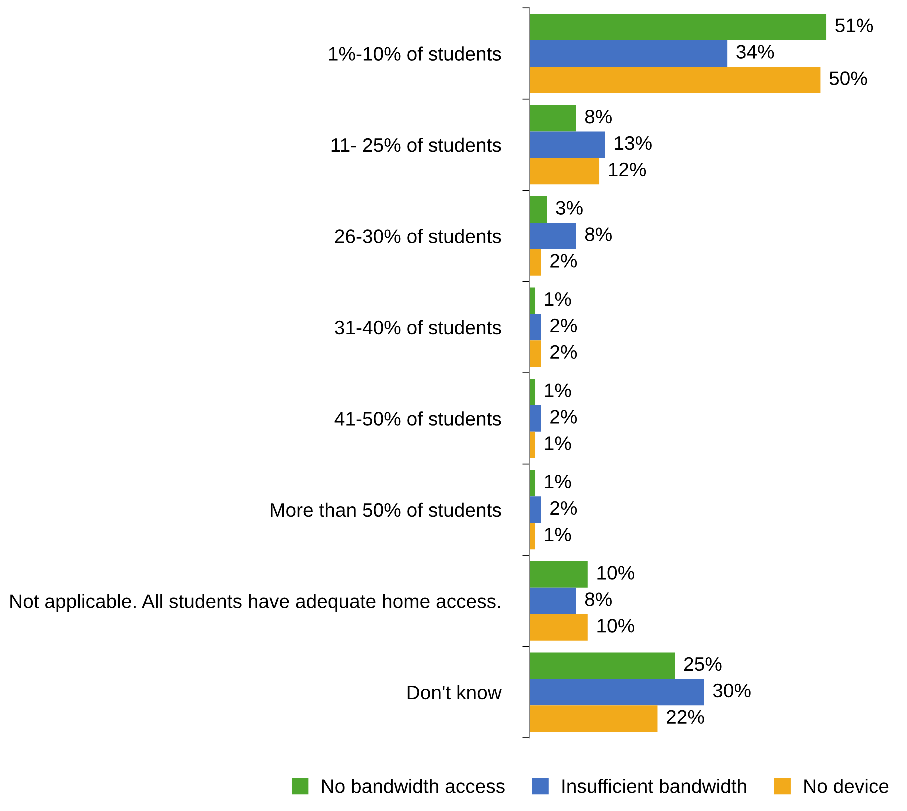  Describe the element at coordinates (386, 510) in the screenshot. I see `y-tick-label: More than 50% of students` at that location.